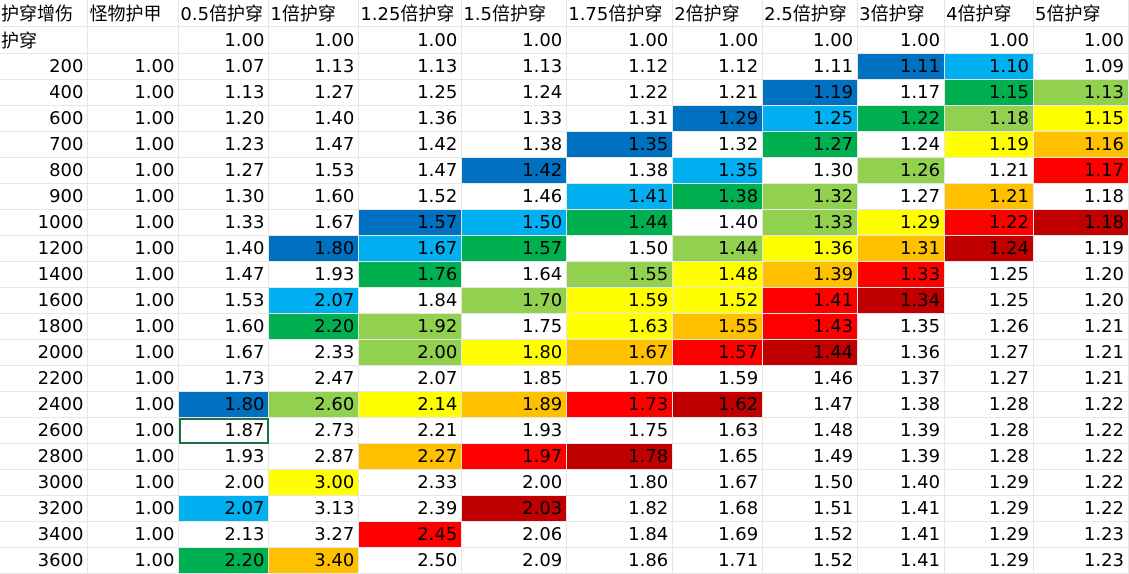 Image resolution: width=1129 pixels, height=574 pixels. What do you see at coordinates (44, 92) in the screenshot?
I see `row-label-cell: 400` at bounding box center [44, 92].